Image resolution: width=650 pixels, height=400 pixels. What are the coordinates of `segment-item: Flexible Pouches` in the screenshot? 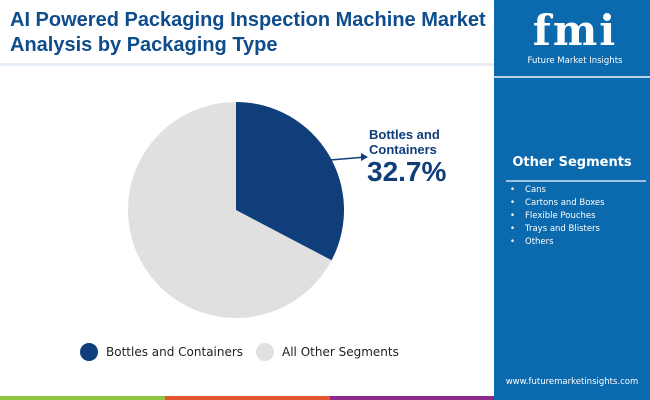 It's located at (557, 216).